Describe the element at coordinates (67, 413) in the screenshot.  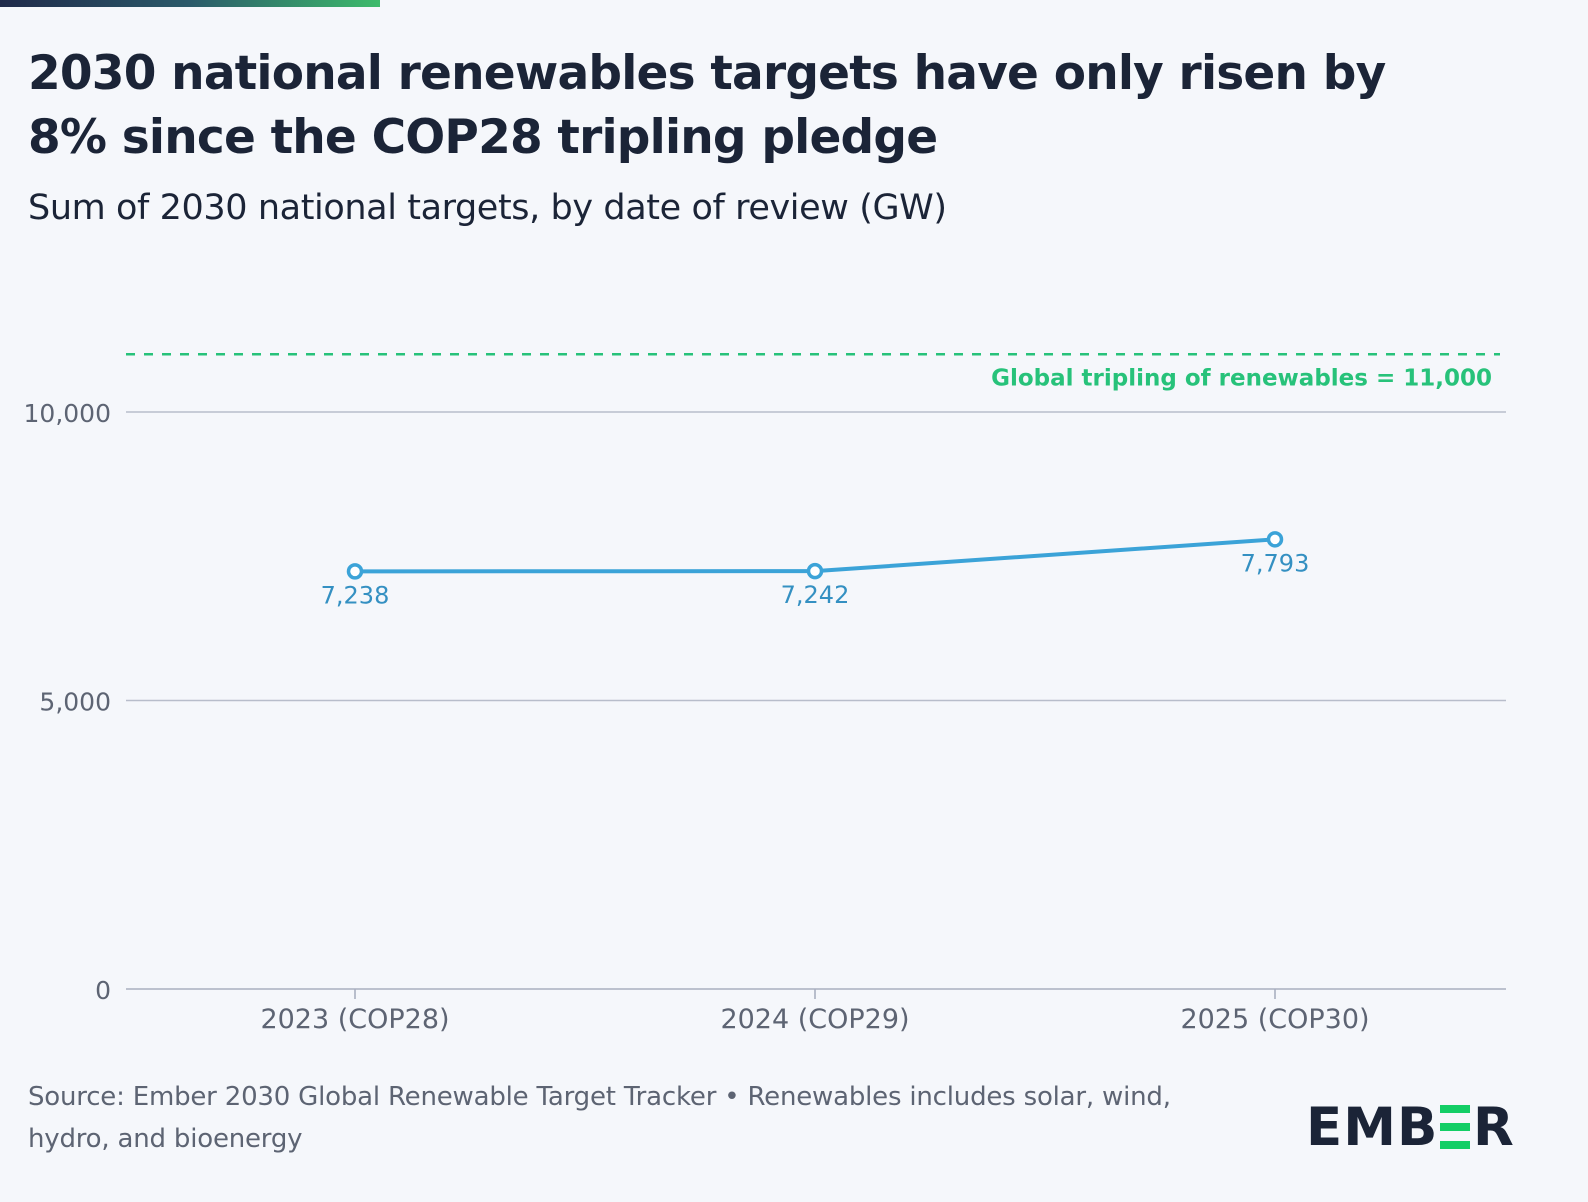
I see `y-tick-label: 10,000` at that location.